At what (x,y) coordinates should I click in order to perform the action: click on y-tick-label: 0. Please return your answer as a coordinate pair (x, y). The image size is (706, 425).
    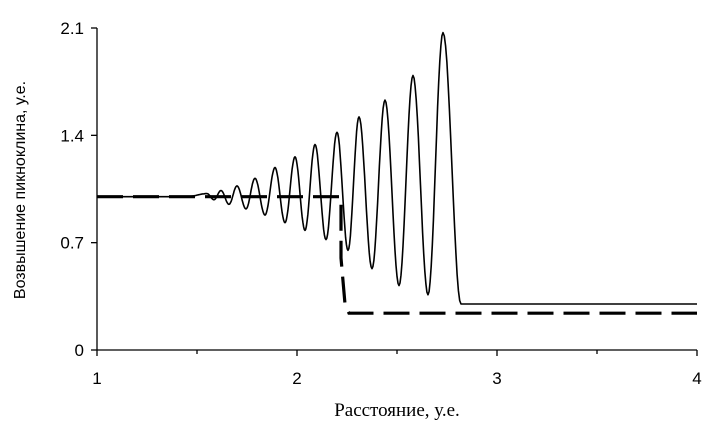
    Looking at the image, I should click on (79, 350).